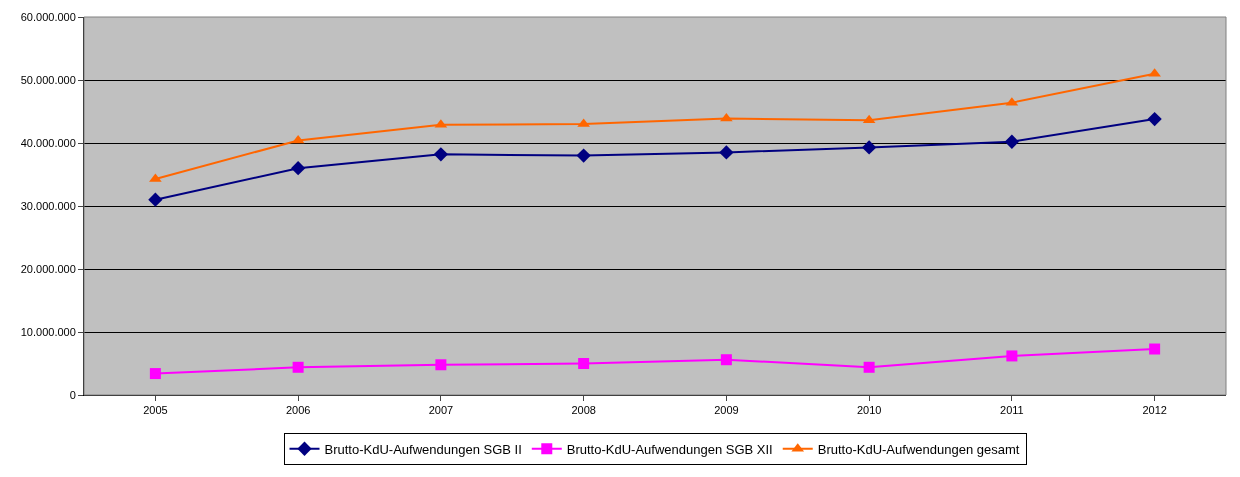 This screenshot has width=1240, height=477. What do you see at coordinates (48, 331) in the screenshot?
I see `y-tick-label: 10.000.000` at bounding box center [48, 331].